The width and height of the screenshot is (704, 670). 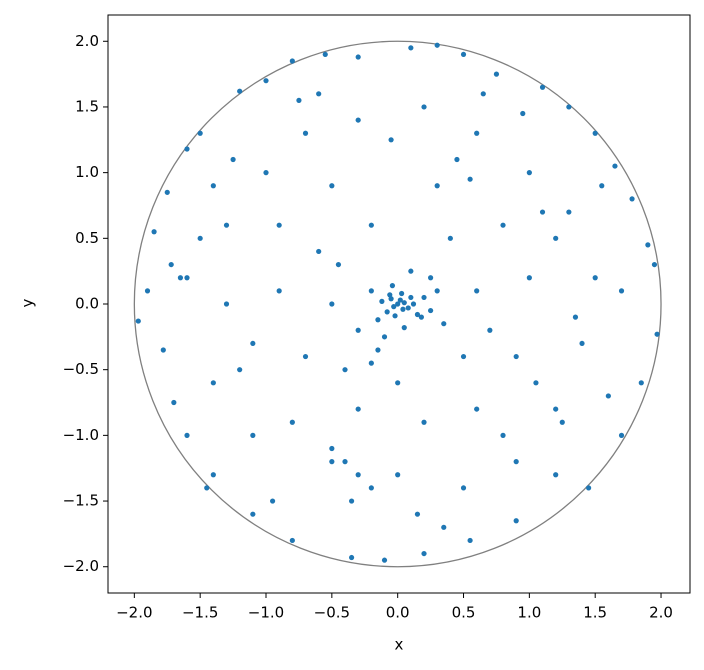 What do you see at coordinates (81, 369) in the screenshot?
I see `y-tick-label: −0.5` at bounding box center [81, 369].